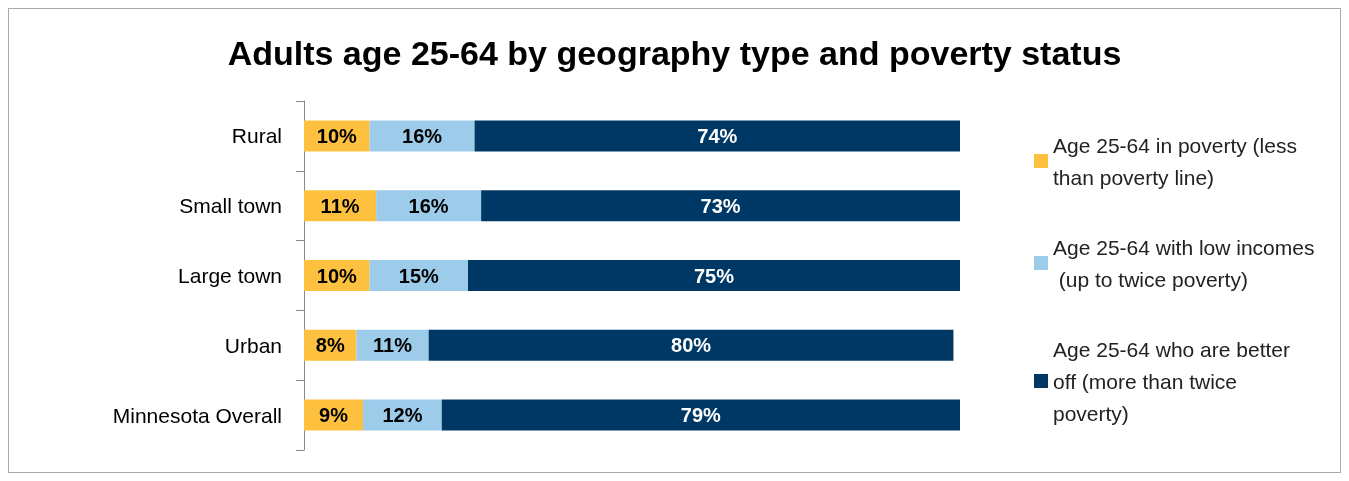  I want to click on data-label: 12%, so click(402, 415).